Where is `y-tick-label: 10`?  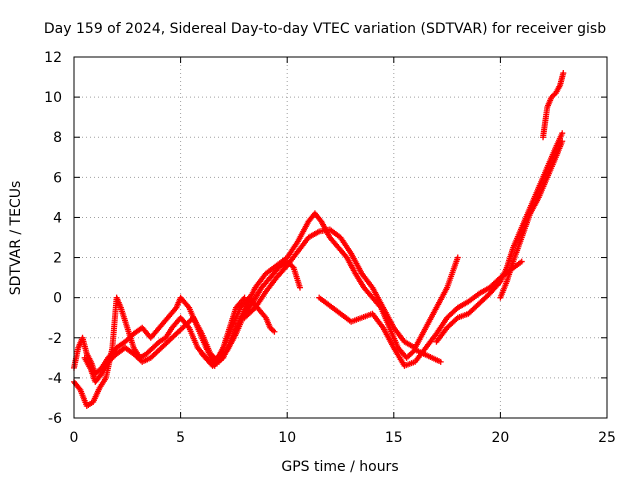 y-tick-label: 10 is located at coordinates (53, 98).